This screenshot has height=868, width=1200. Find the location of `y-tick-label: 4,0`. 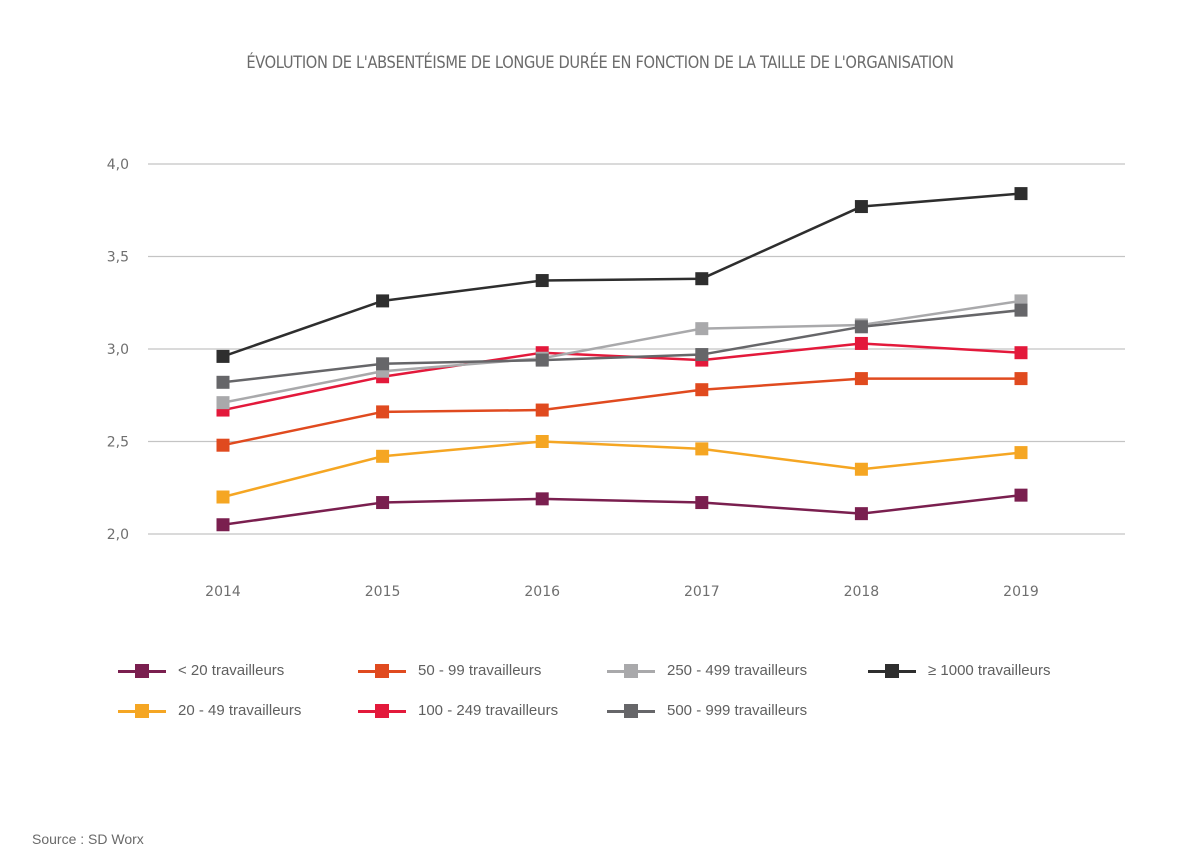

y-tick-label: 4,0 is located at coordinates (118, 165).